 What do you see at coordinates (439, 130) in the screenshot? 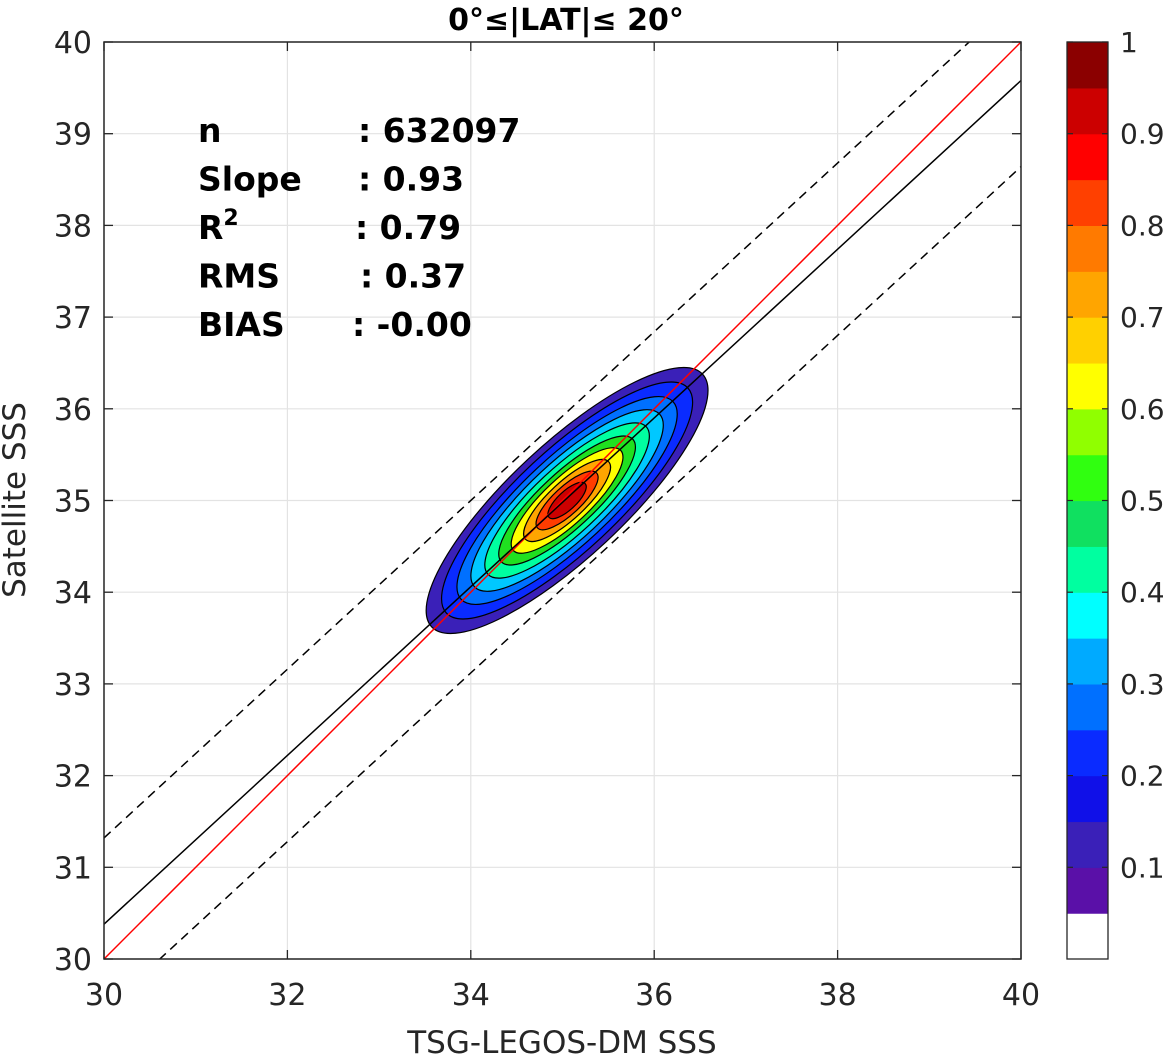
I see `stat-value: : 632097` at bounding box center [439, 130].